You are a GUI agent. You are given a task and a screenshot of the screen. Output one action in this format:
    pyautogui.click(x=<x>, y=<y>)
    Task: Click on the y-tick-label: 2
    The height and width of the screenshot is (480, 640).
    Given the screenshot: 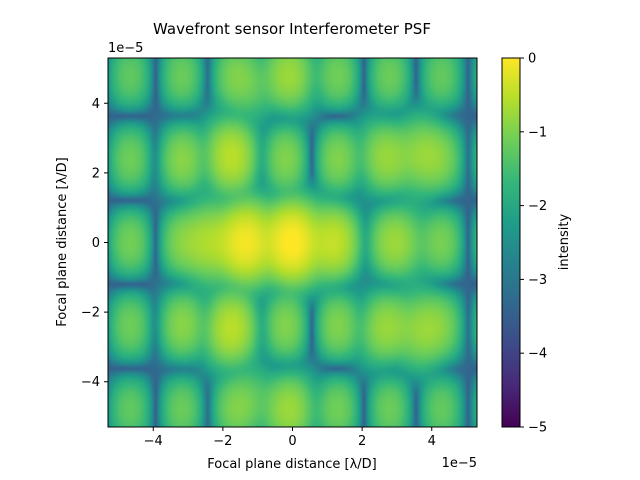 What is the action you would take?
    pyautogui.click(x=96, y=173)
    